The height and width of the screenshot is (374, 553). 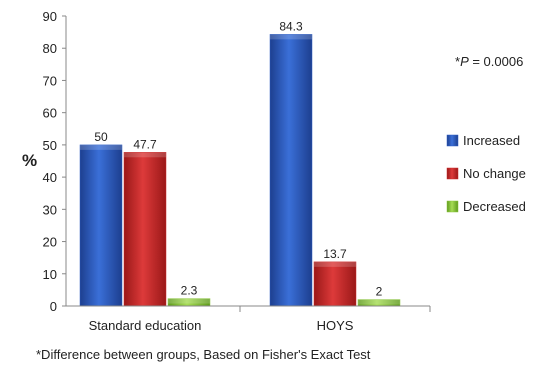 I want to click on x-category-label: HOYS, so click(x=335, y=325).